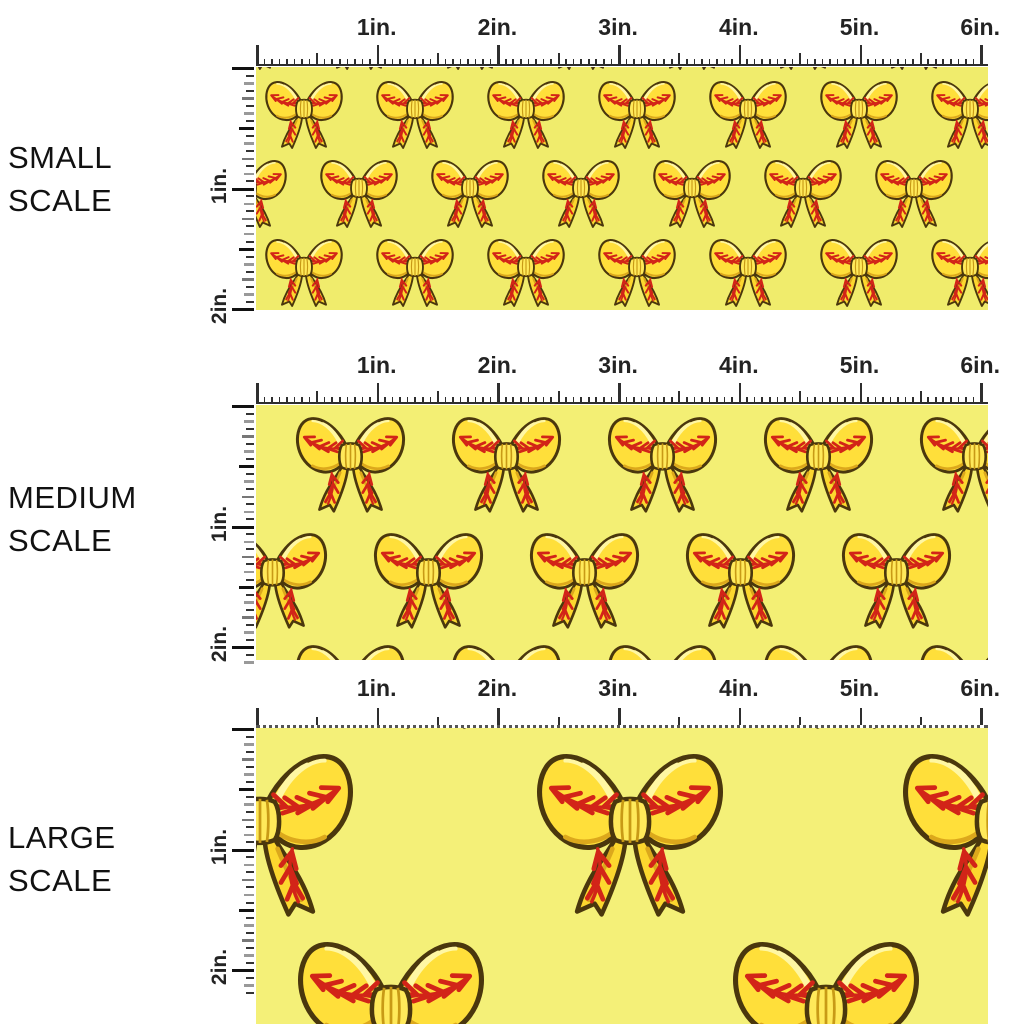  I want to click on scale-label-medium: MEDIUM SCALE, so click(72, 519).